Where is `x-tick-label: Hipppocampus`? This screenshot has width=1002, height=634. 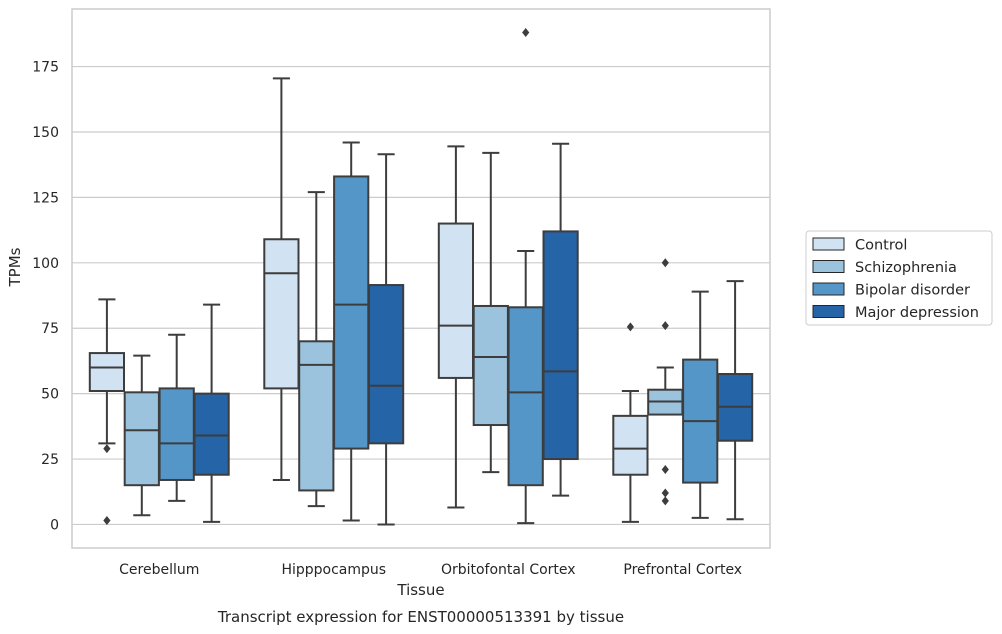 x-tick-label: Hipppocampus is located at coordinates (333, 570).